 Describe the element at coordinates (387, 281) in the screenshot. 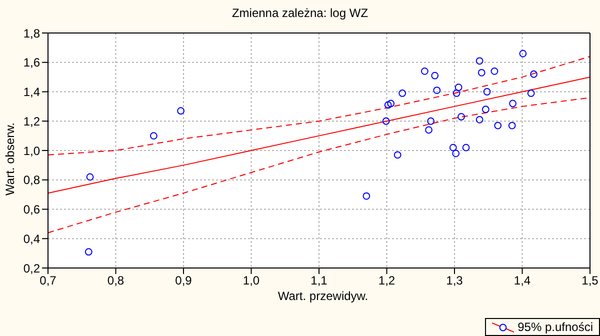

I see `x-tick-label: 1,2` at that location.